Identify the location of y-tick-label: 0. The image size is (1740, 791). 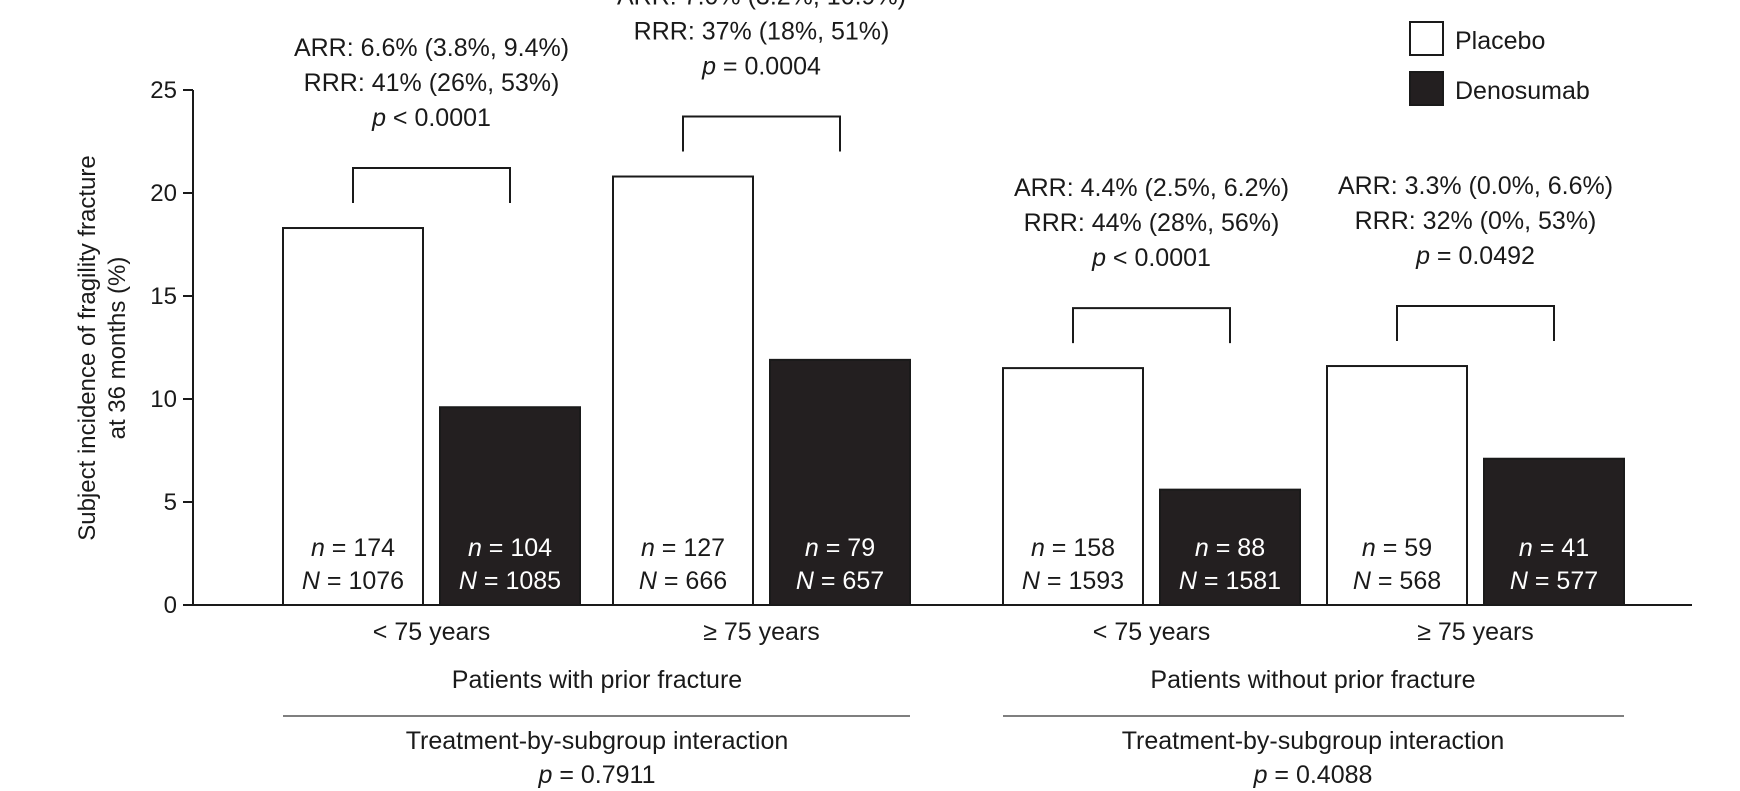
(170, 605).